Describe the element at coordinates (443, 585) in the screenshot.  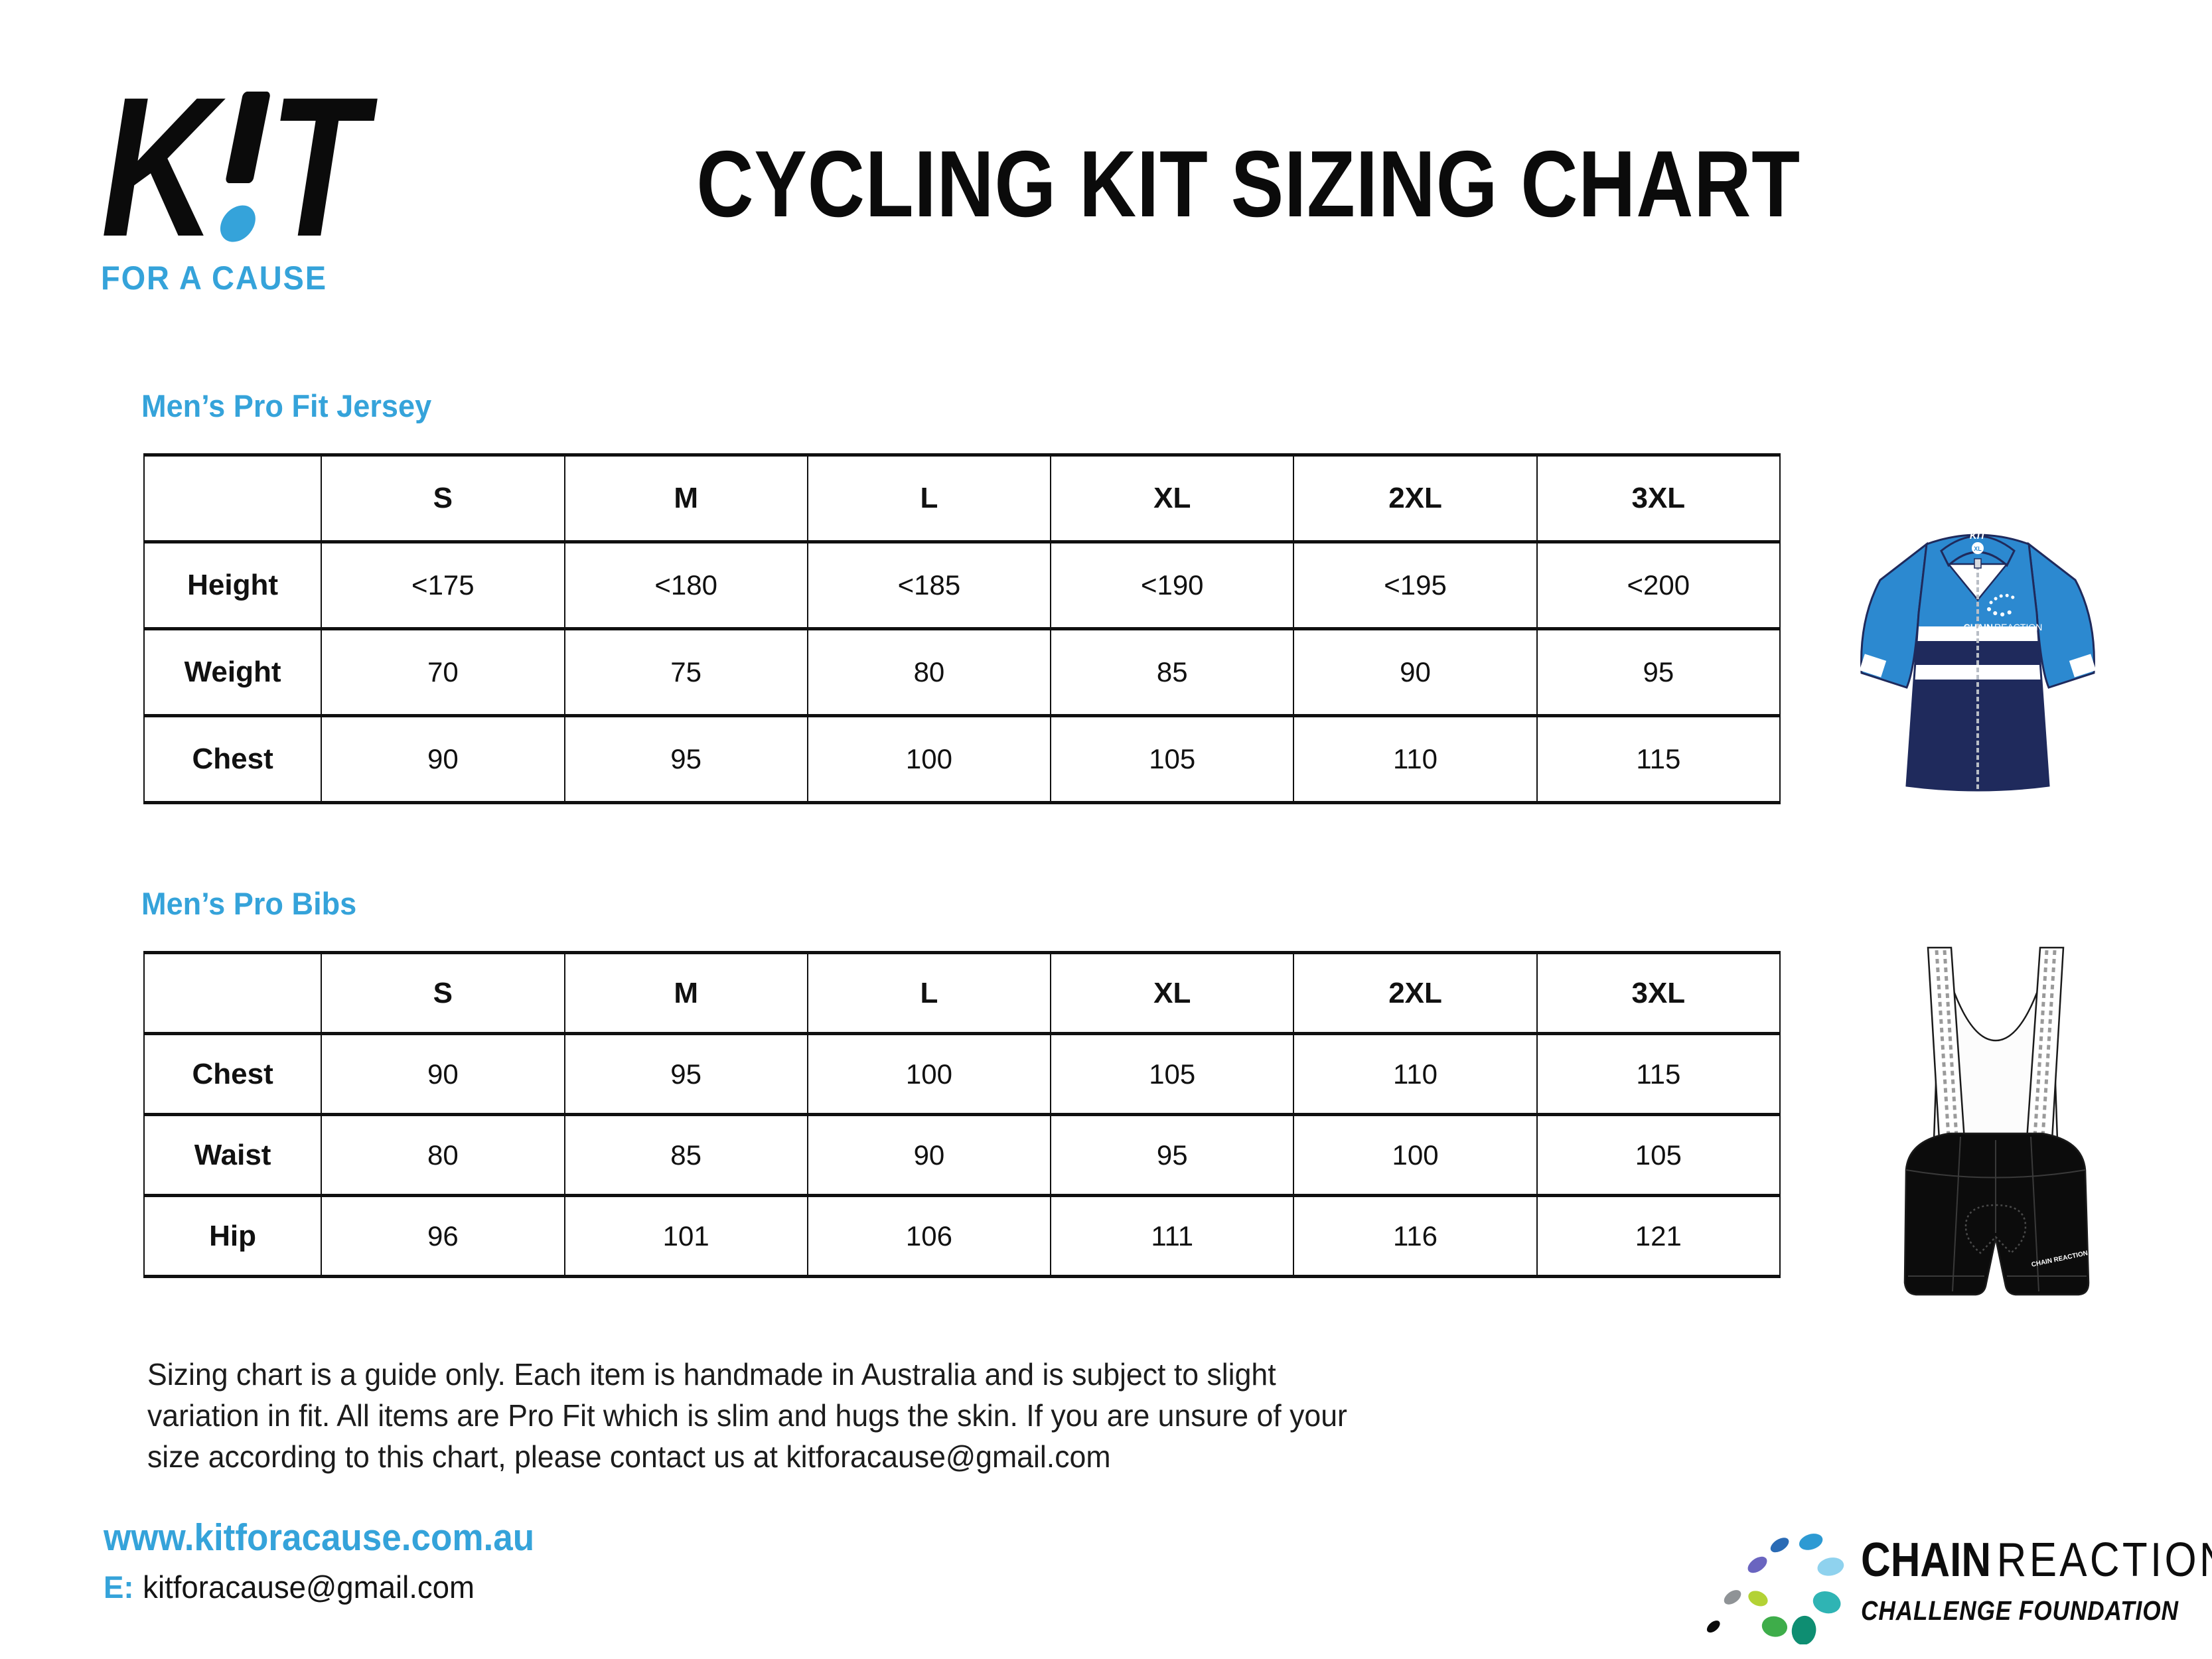
I see `table-cell: <175` at that location.